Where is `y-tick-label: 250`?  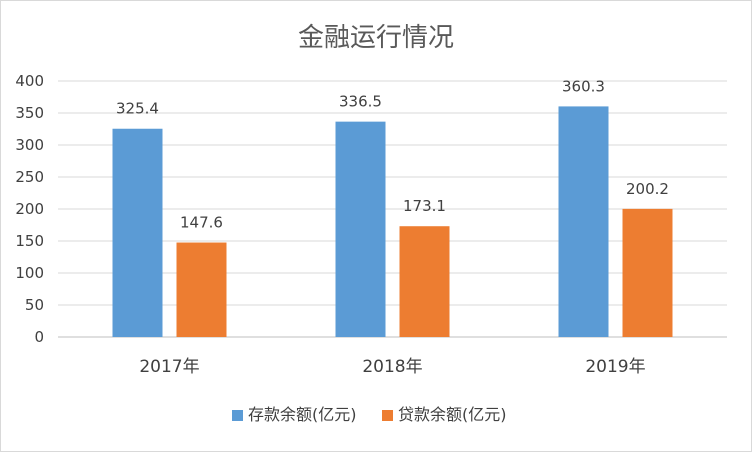
y-tick-label: 250 is located at coordinates (29, 177).